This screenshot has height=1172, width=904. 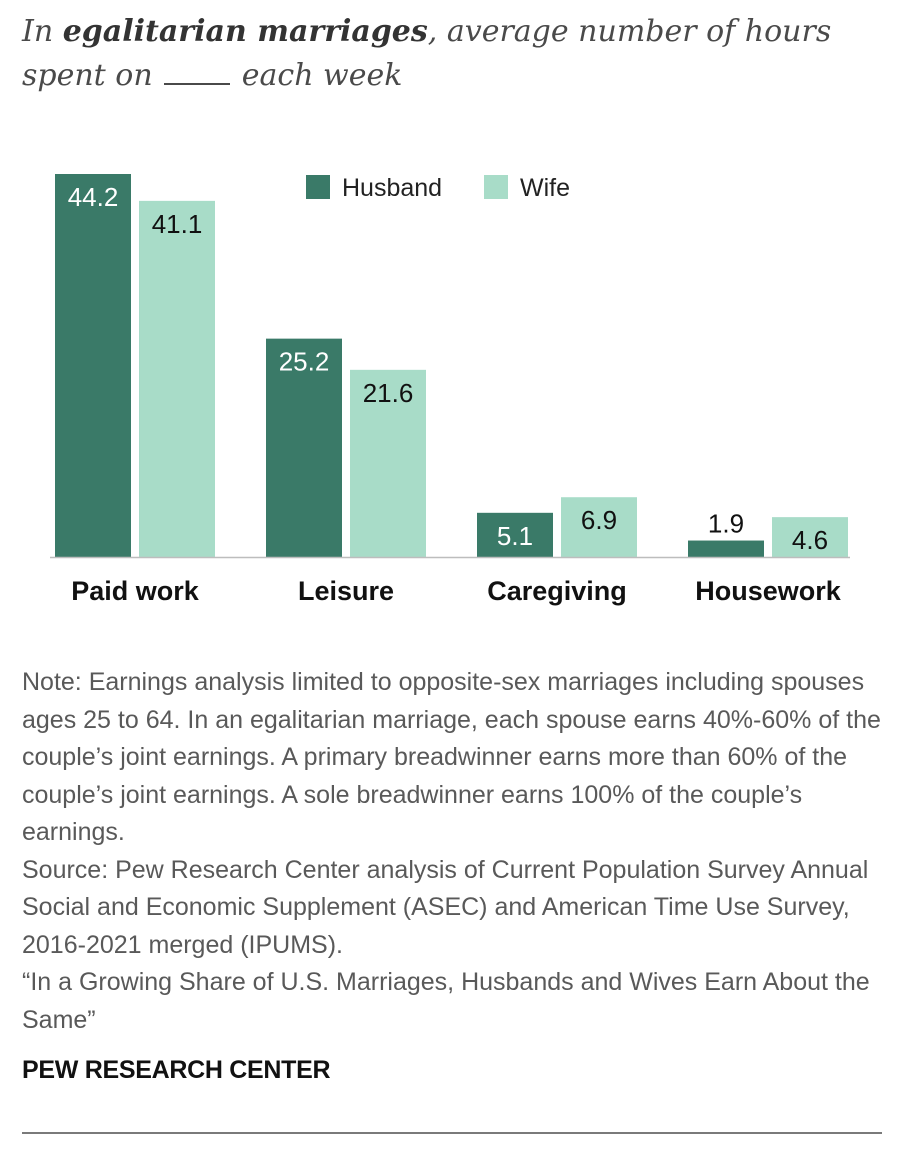 What do you see at coordinates (388, 393) in the screenshot?
I see `data-label-wife-leisure: 21.6` at bounding box center [388, 393].